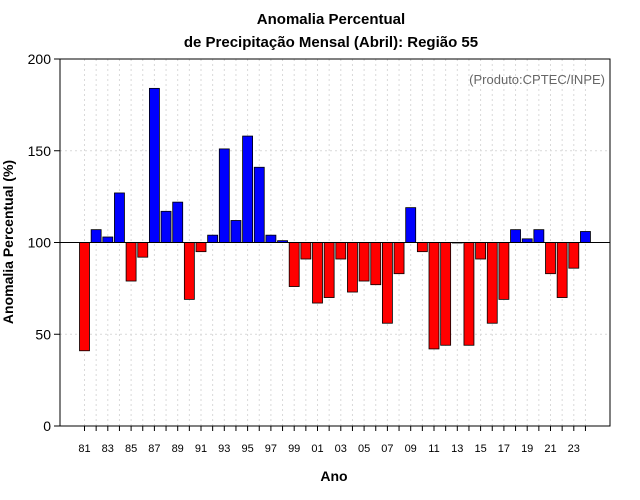 The height and width of the screenshot is (500, 640). Describe the element at coordinates (457, 449) in the screenshot. I see `x-tick-label: 13` at that location.